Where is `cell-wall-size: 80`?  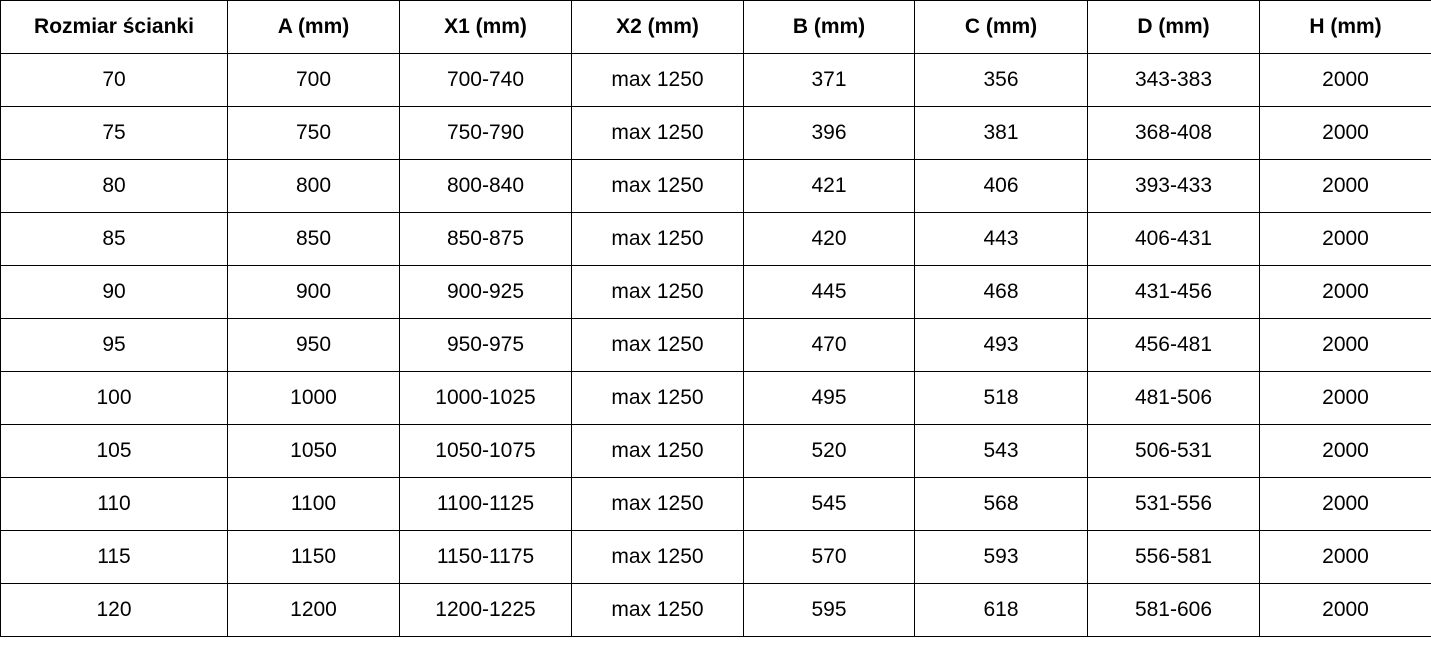 cell-wall-size: 80 is located at coordinates (114, 186).